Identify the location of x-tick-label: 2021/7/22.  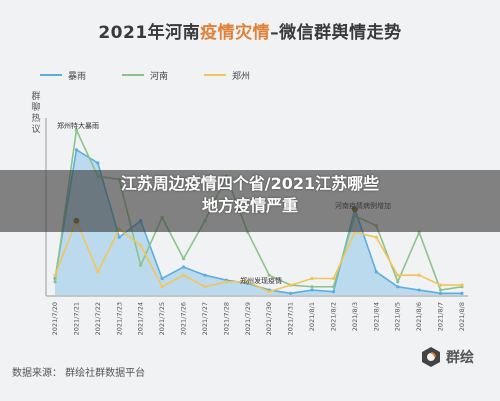
(98, 318).